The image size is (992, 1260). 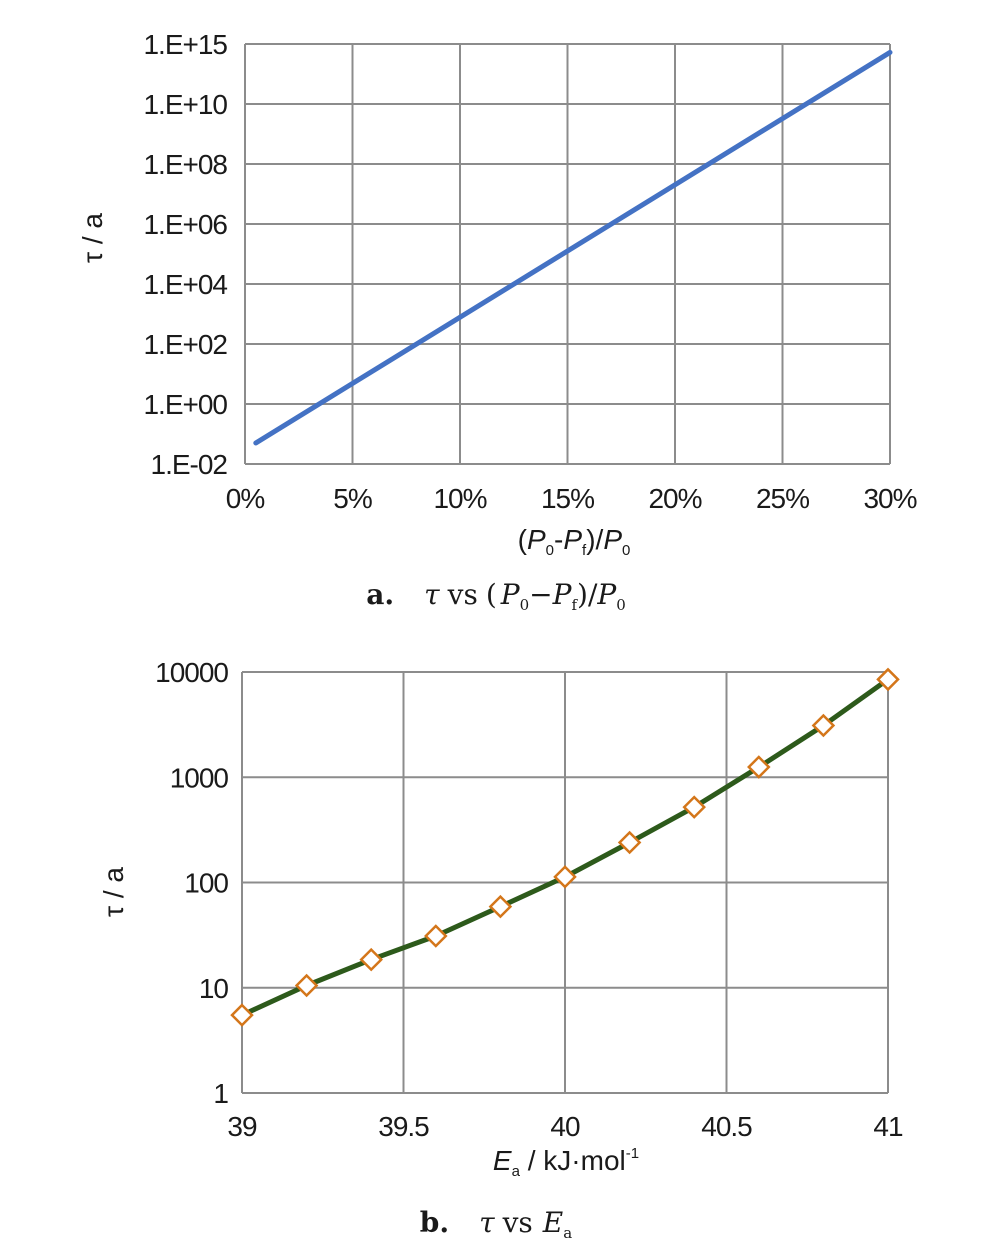 What do you see at coordinates (199, 777) in the screenshot?
I see `chart-b-y-tick-label: 1000` at bounding box center [199, 777].